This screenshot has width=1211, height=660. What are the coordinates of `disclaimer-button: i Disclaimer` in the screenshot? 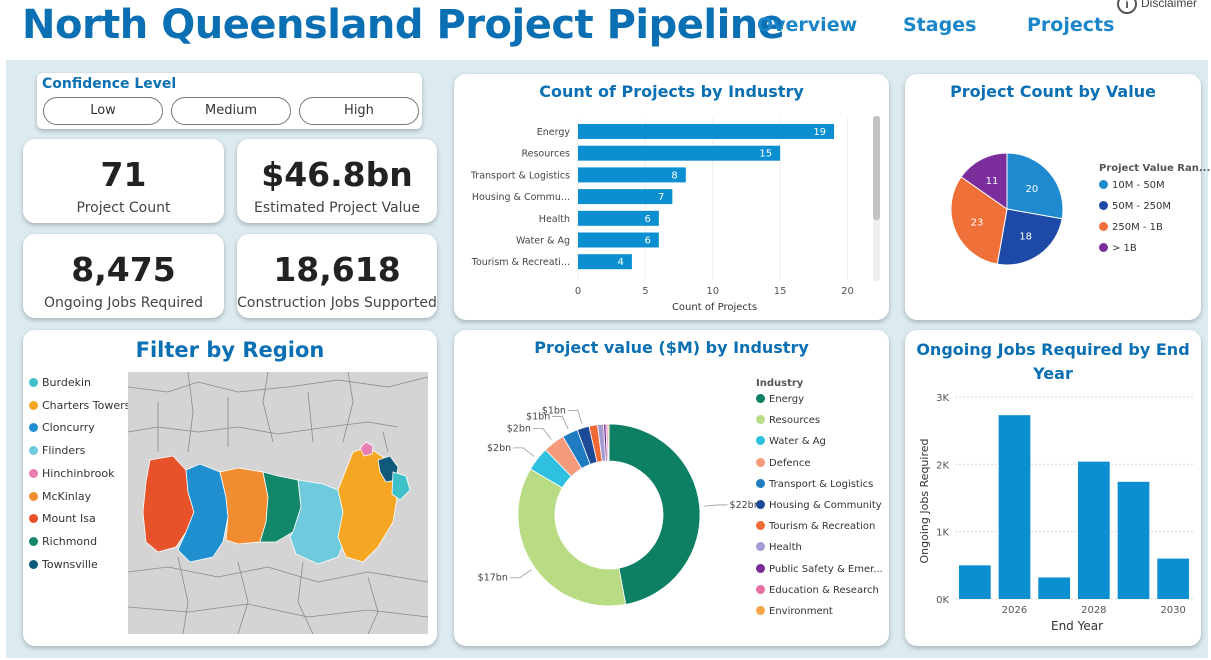 It's located at (1157, 7).